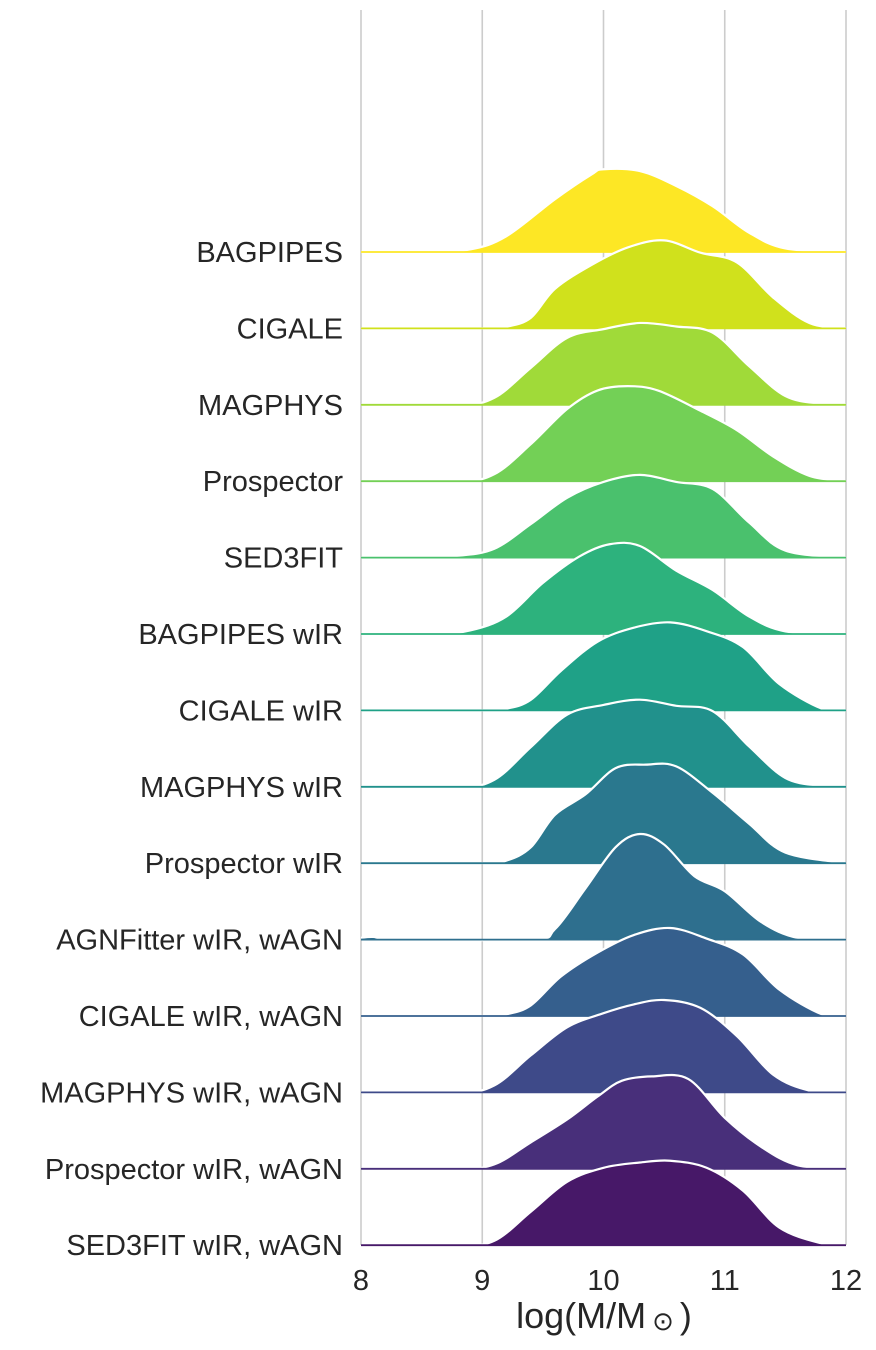 The image size is (876, 1350). What do you see at coordinates (846, 1281) in the screenshot?
I see `x-tick-label: 12` at bounding box center [846, 1281].